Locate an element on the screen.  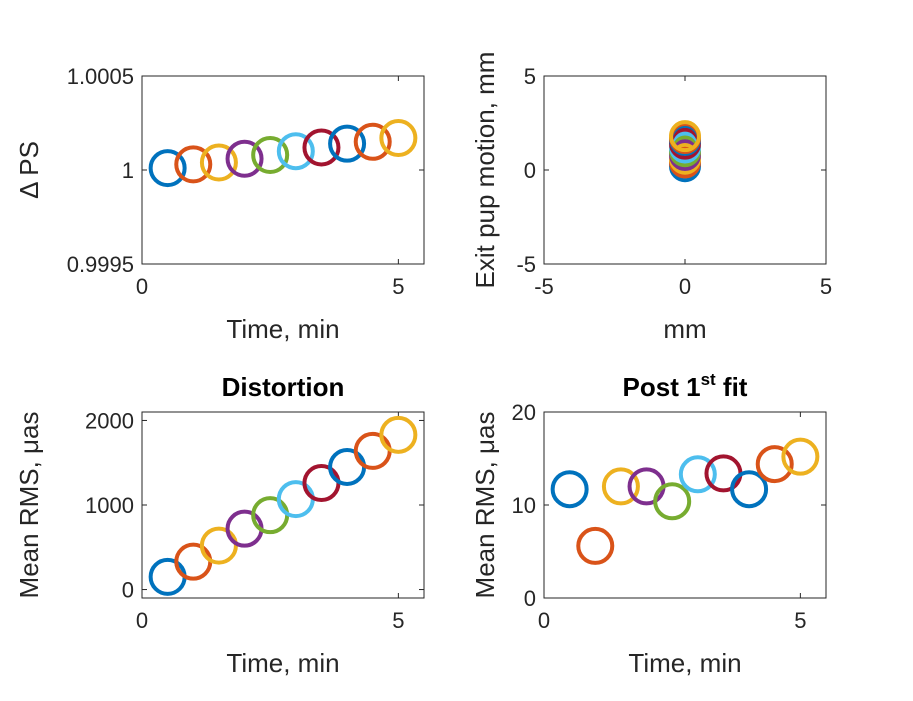
y-axis-label: Δ PS is located at coordinates (29, 170).